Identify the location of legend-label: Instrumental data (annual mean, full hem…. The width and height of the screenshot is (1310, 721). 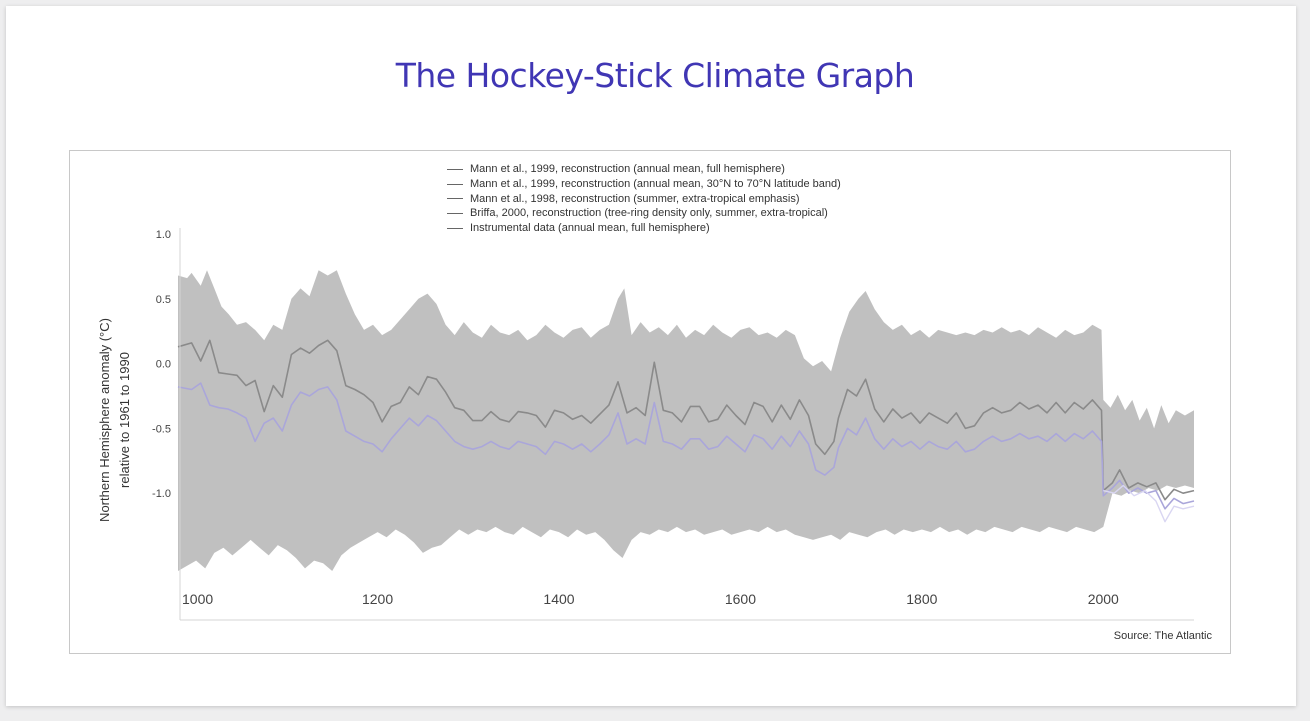
(590, 228).